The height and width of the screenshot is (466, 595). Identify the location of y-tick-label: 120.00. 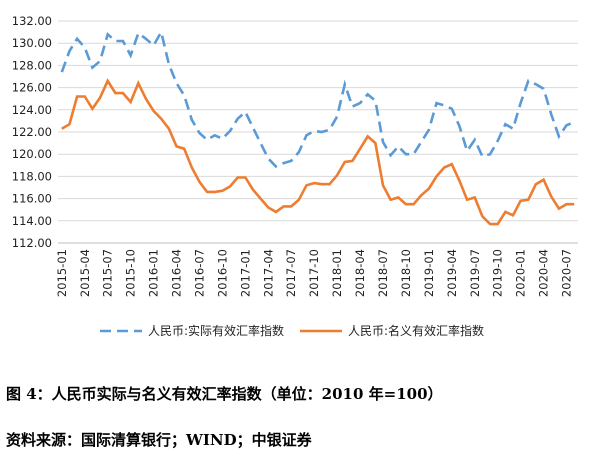
(32, 154).